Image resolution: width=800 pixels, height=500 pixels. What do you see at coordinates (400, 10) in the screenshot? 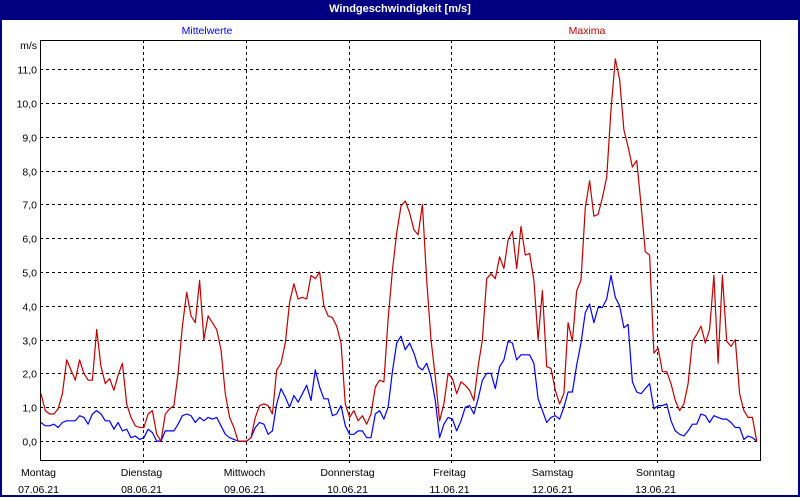
I see `window-title: Windgeschwindigkeit [m/s]` at bounding box center [400, 10].